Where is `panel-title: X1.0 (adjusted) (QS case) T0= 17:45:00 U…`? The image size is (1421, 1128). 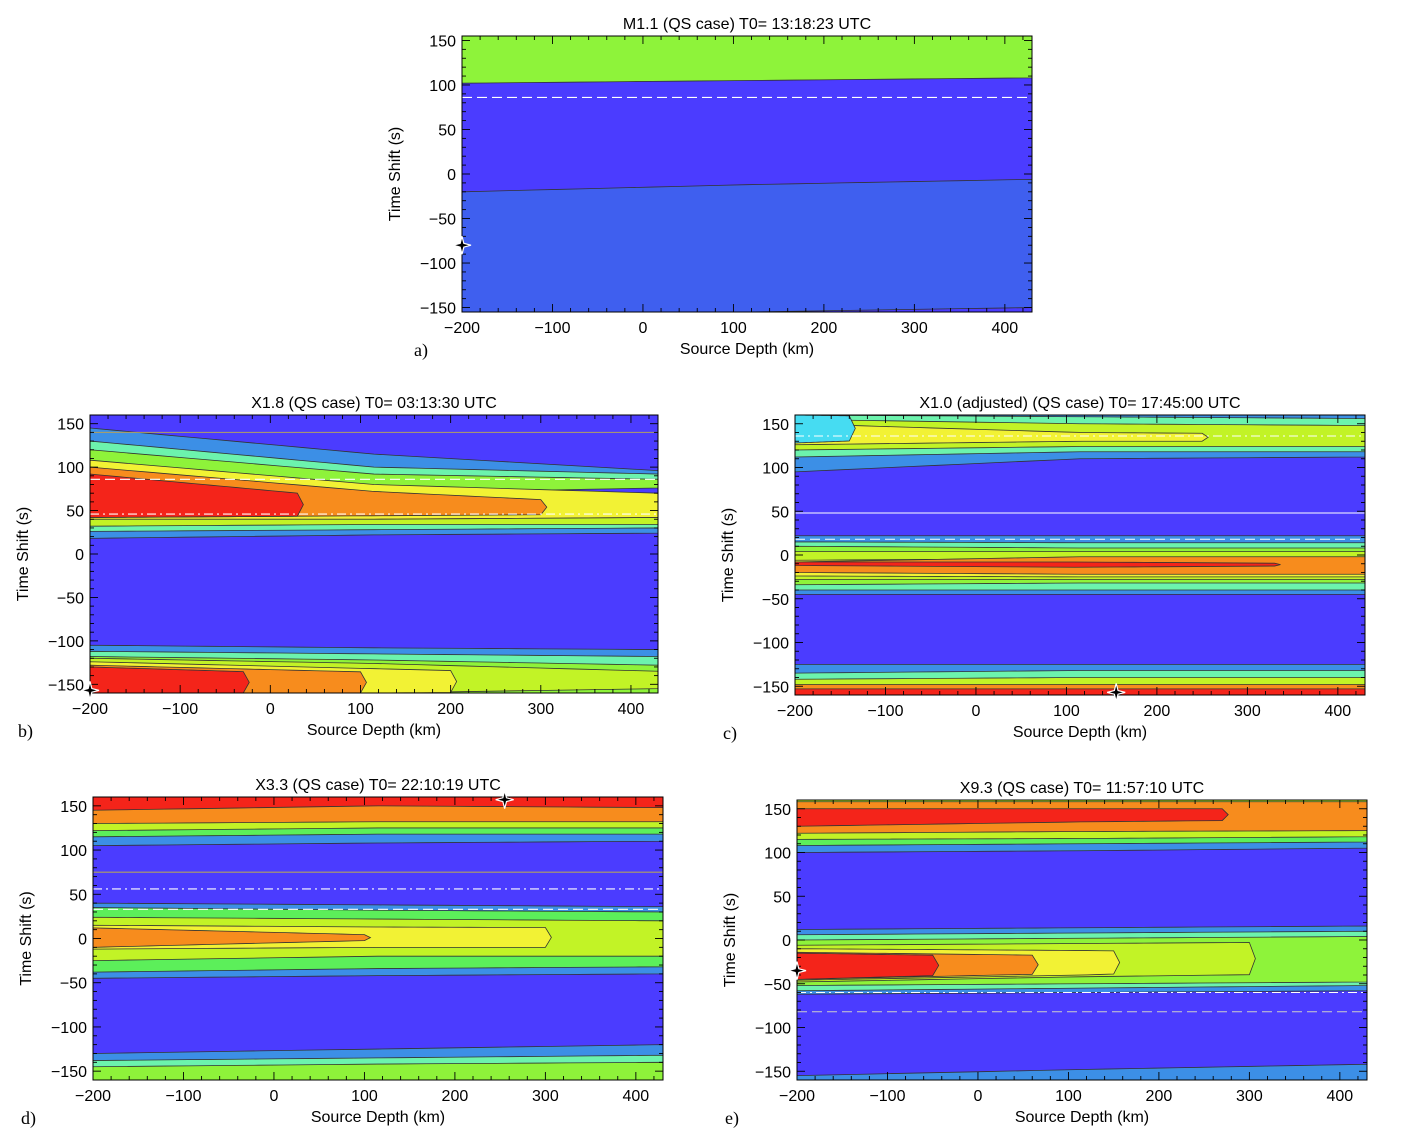
panel-title: X1.0 (adjusted) (QS case) T0= 17:45:00 U… is located at coordinates (1079, 403).